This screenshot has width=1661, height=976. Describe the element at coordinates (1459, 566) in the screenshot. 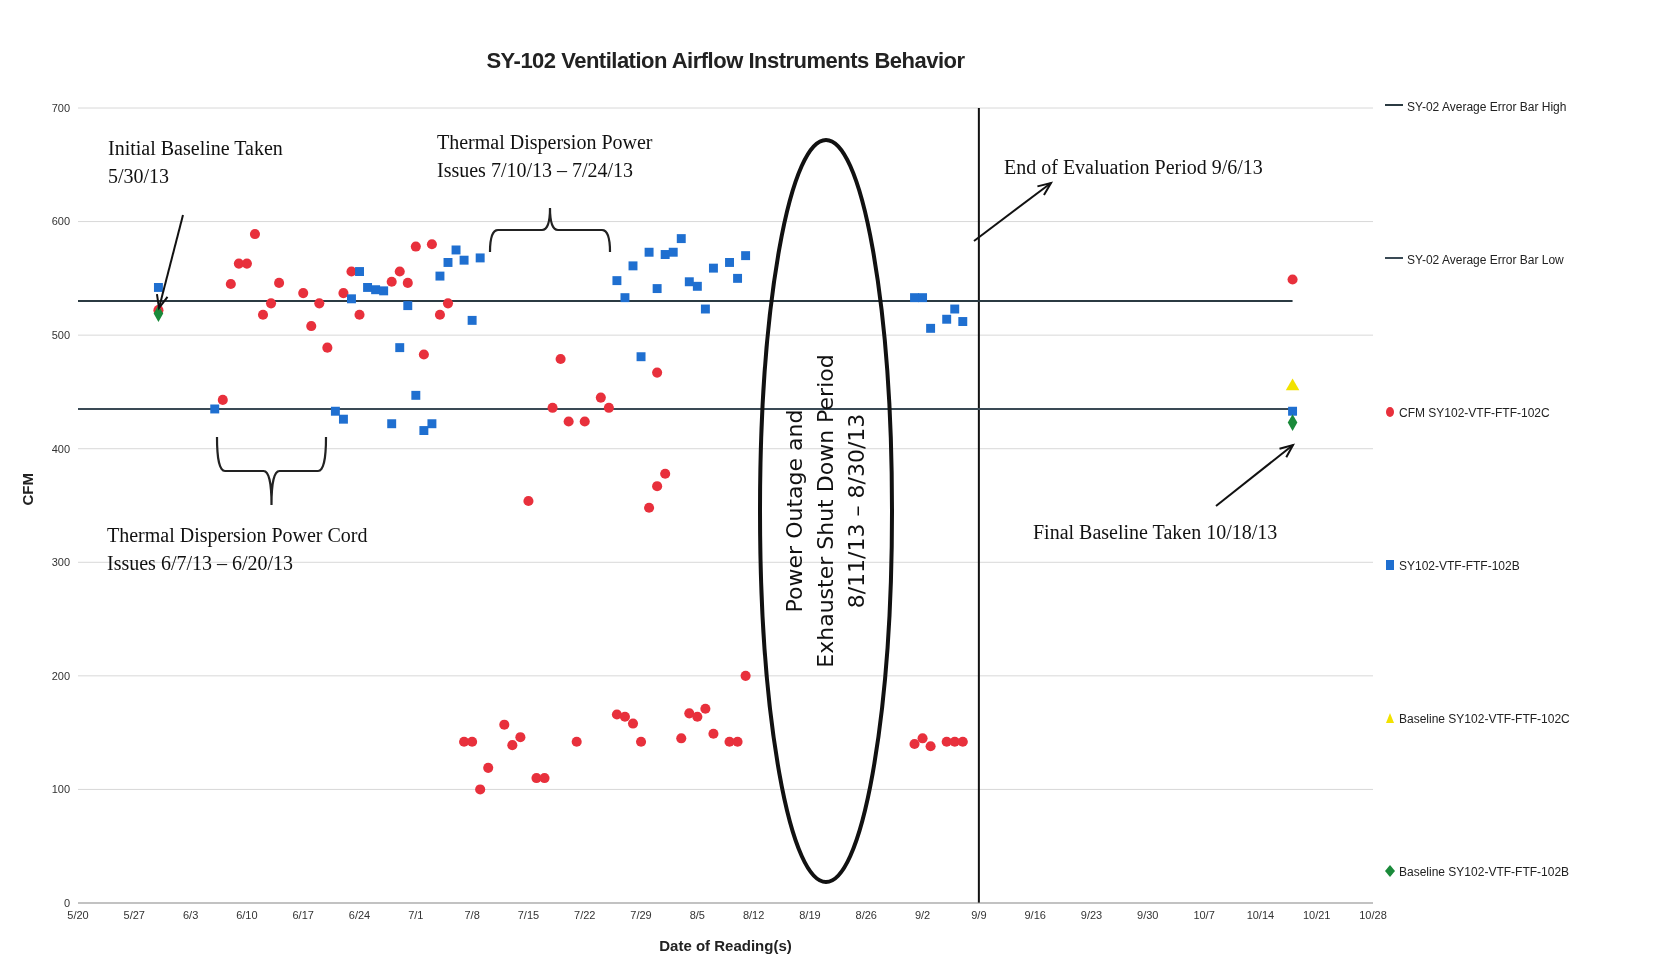

I see `legend-label: SY102-VTF-FTF-102B` at that location.